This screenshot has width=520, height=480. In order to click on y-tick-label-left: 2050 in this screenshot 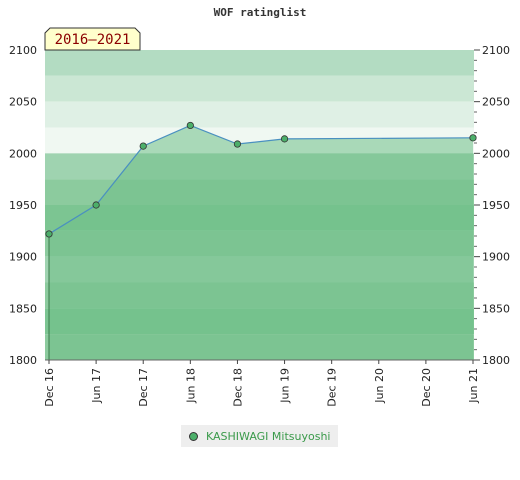, I will do `click(23, 102)`.